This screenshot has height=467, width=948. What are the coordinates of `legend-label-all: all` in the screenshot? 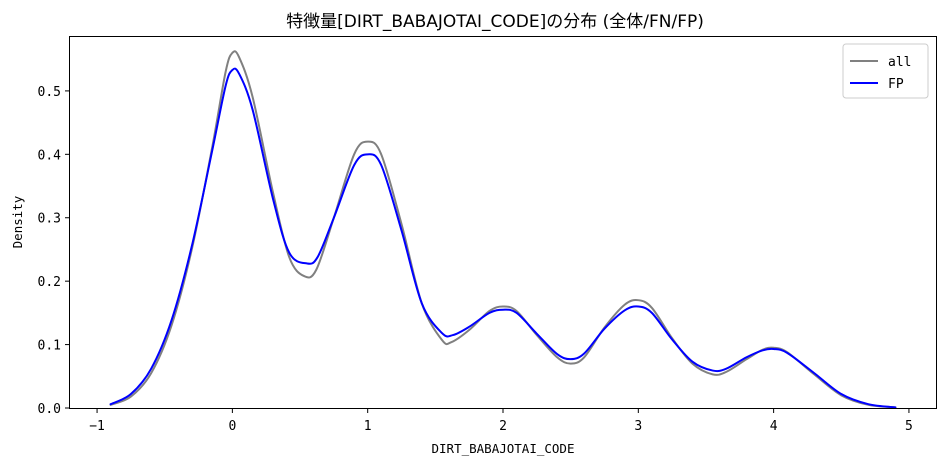 It's located at (899, 62).